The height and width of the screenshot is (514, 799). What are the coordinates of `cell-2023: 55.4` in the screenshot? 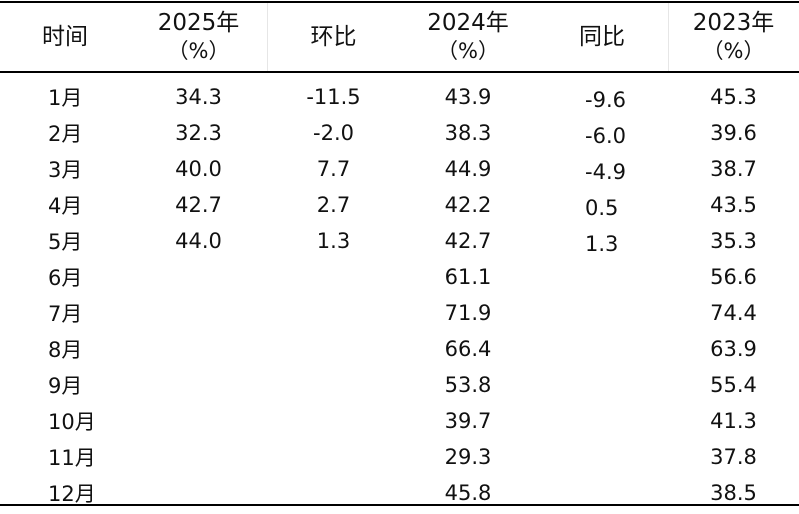 It's located at (733, 385).